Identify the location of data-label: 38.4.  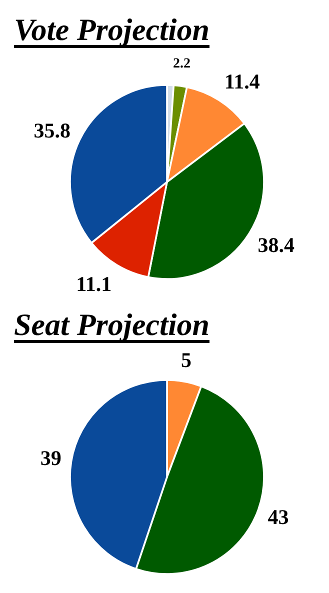
(276, 245).